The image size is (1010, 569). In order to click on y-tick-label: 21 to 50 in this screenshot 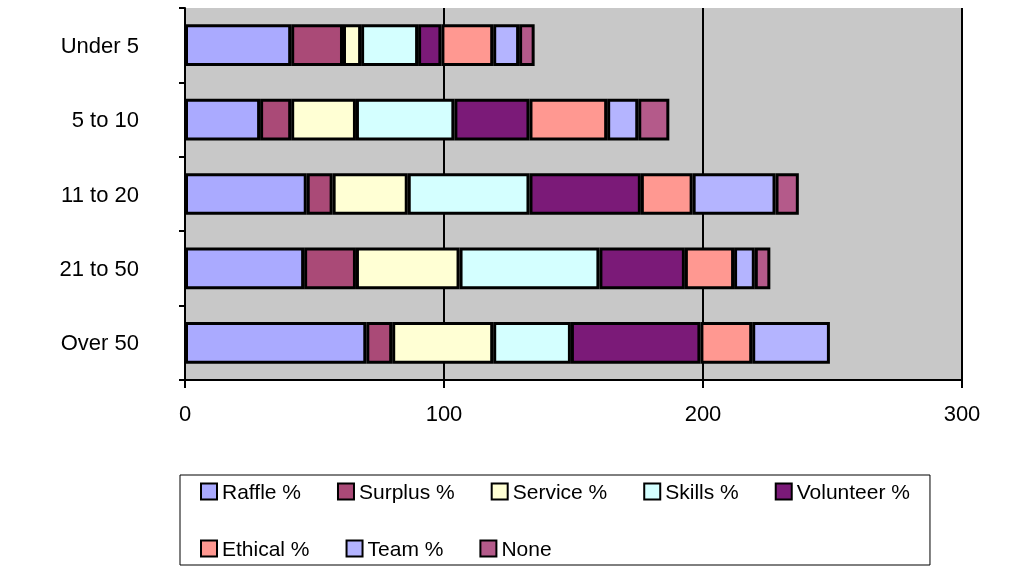, I will do `click(99, 268)`.